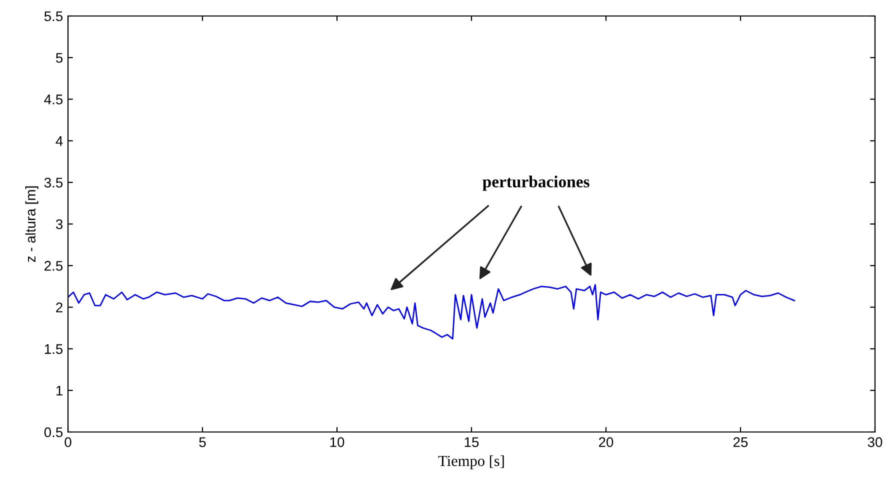 The width and height of the screenshot is (885, 488). I want to click on y-axis-title: z - altura [m], so click(31, 224).